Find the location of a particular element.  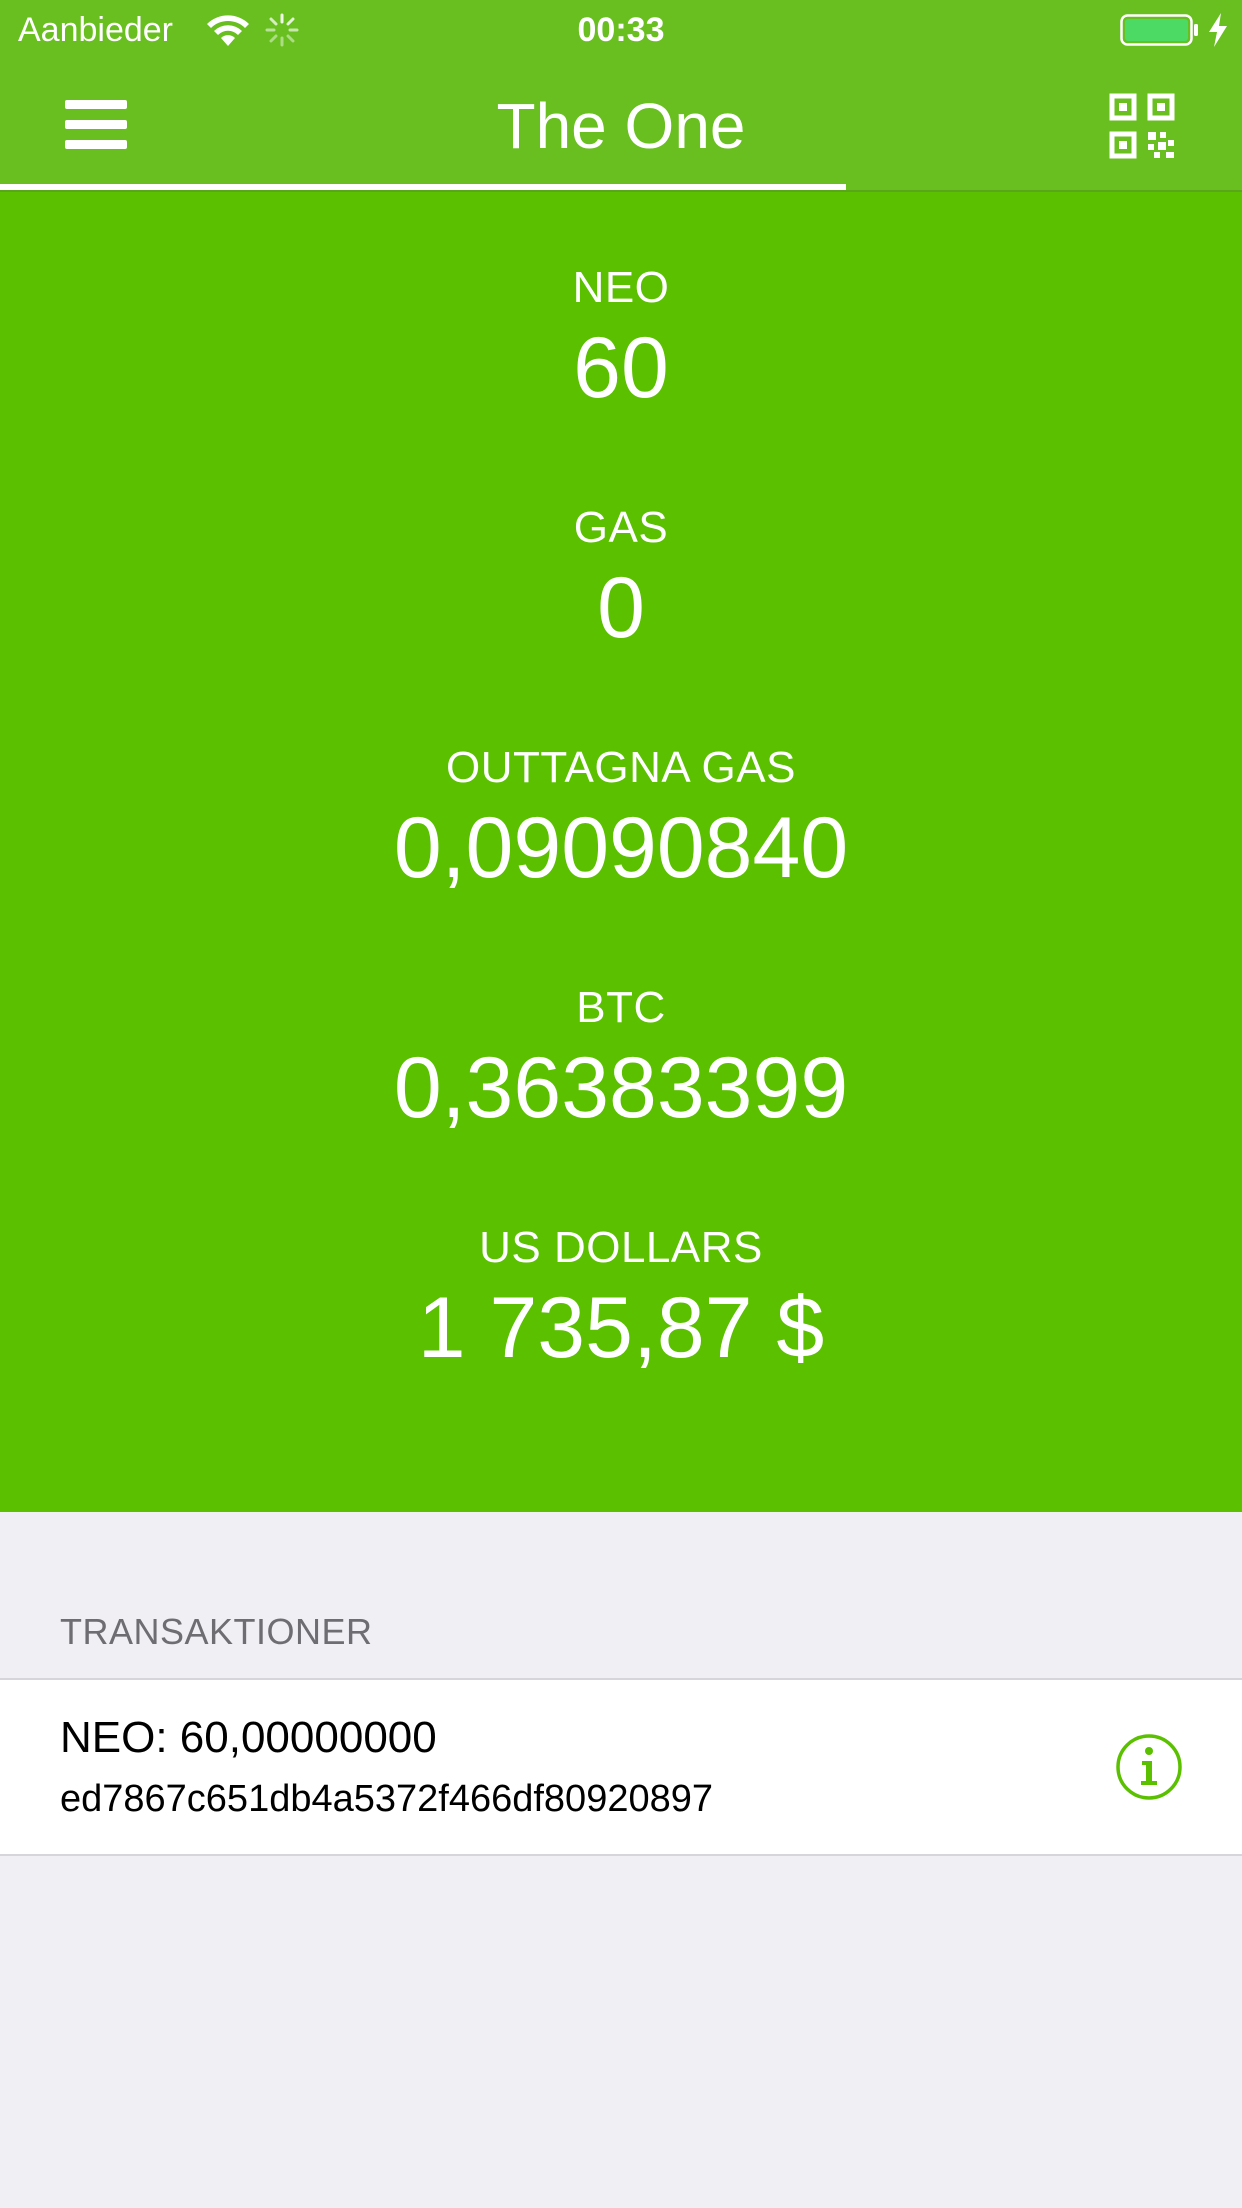

transactions-header: TRANSAKTIONER is located at coordinates (216, 1631).